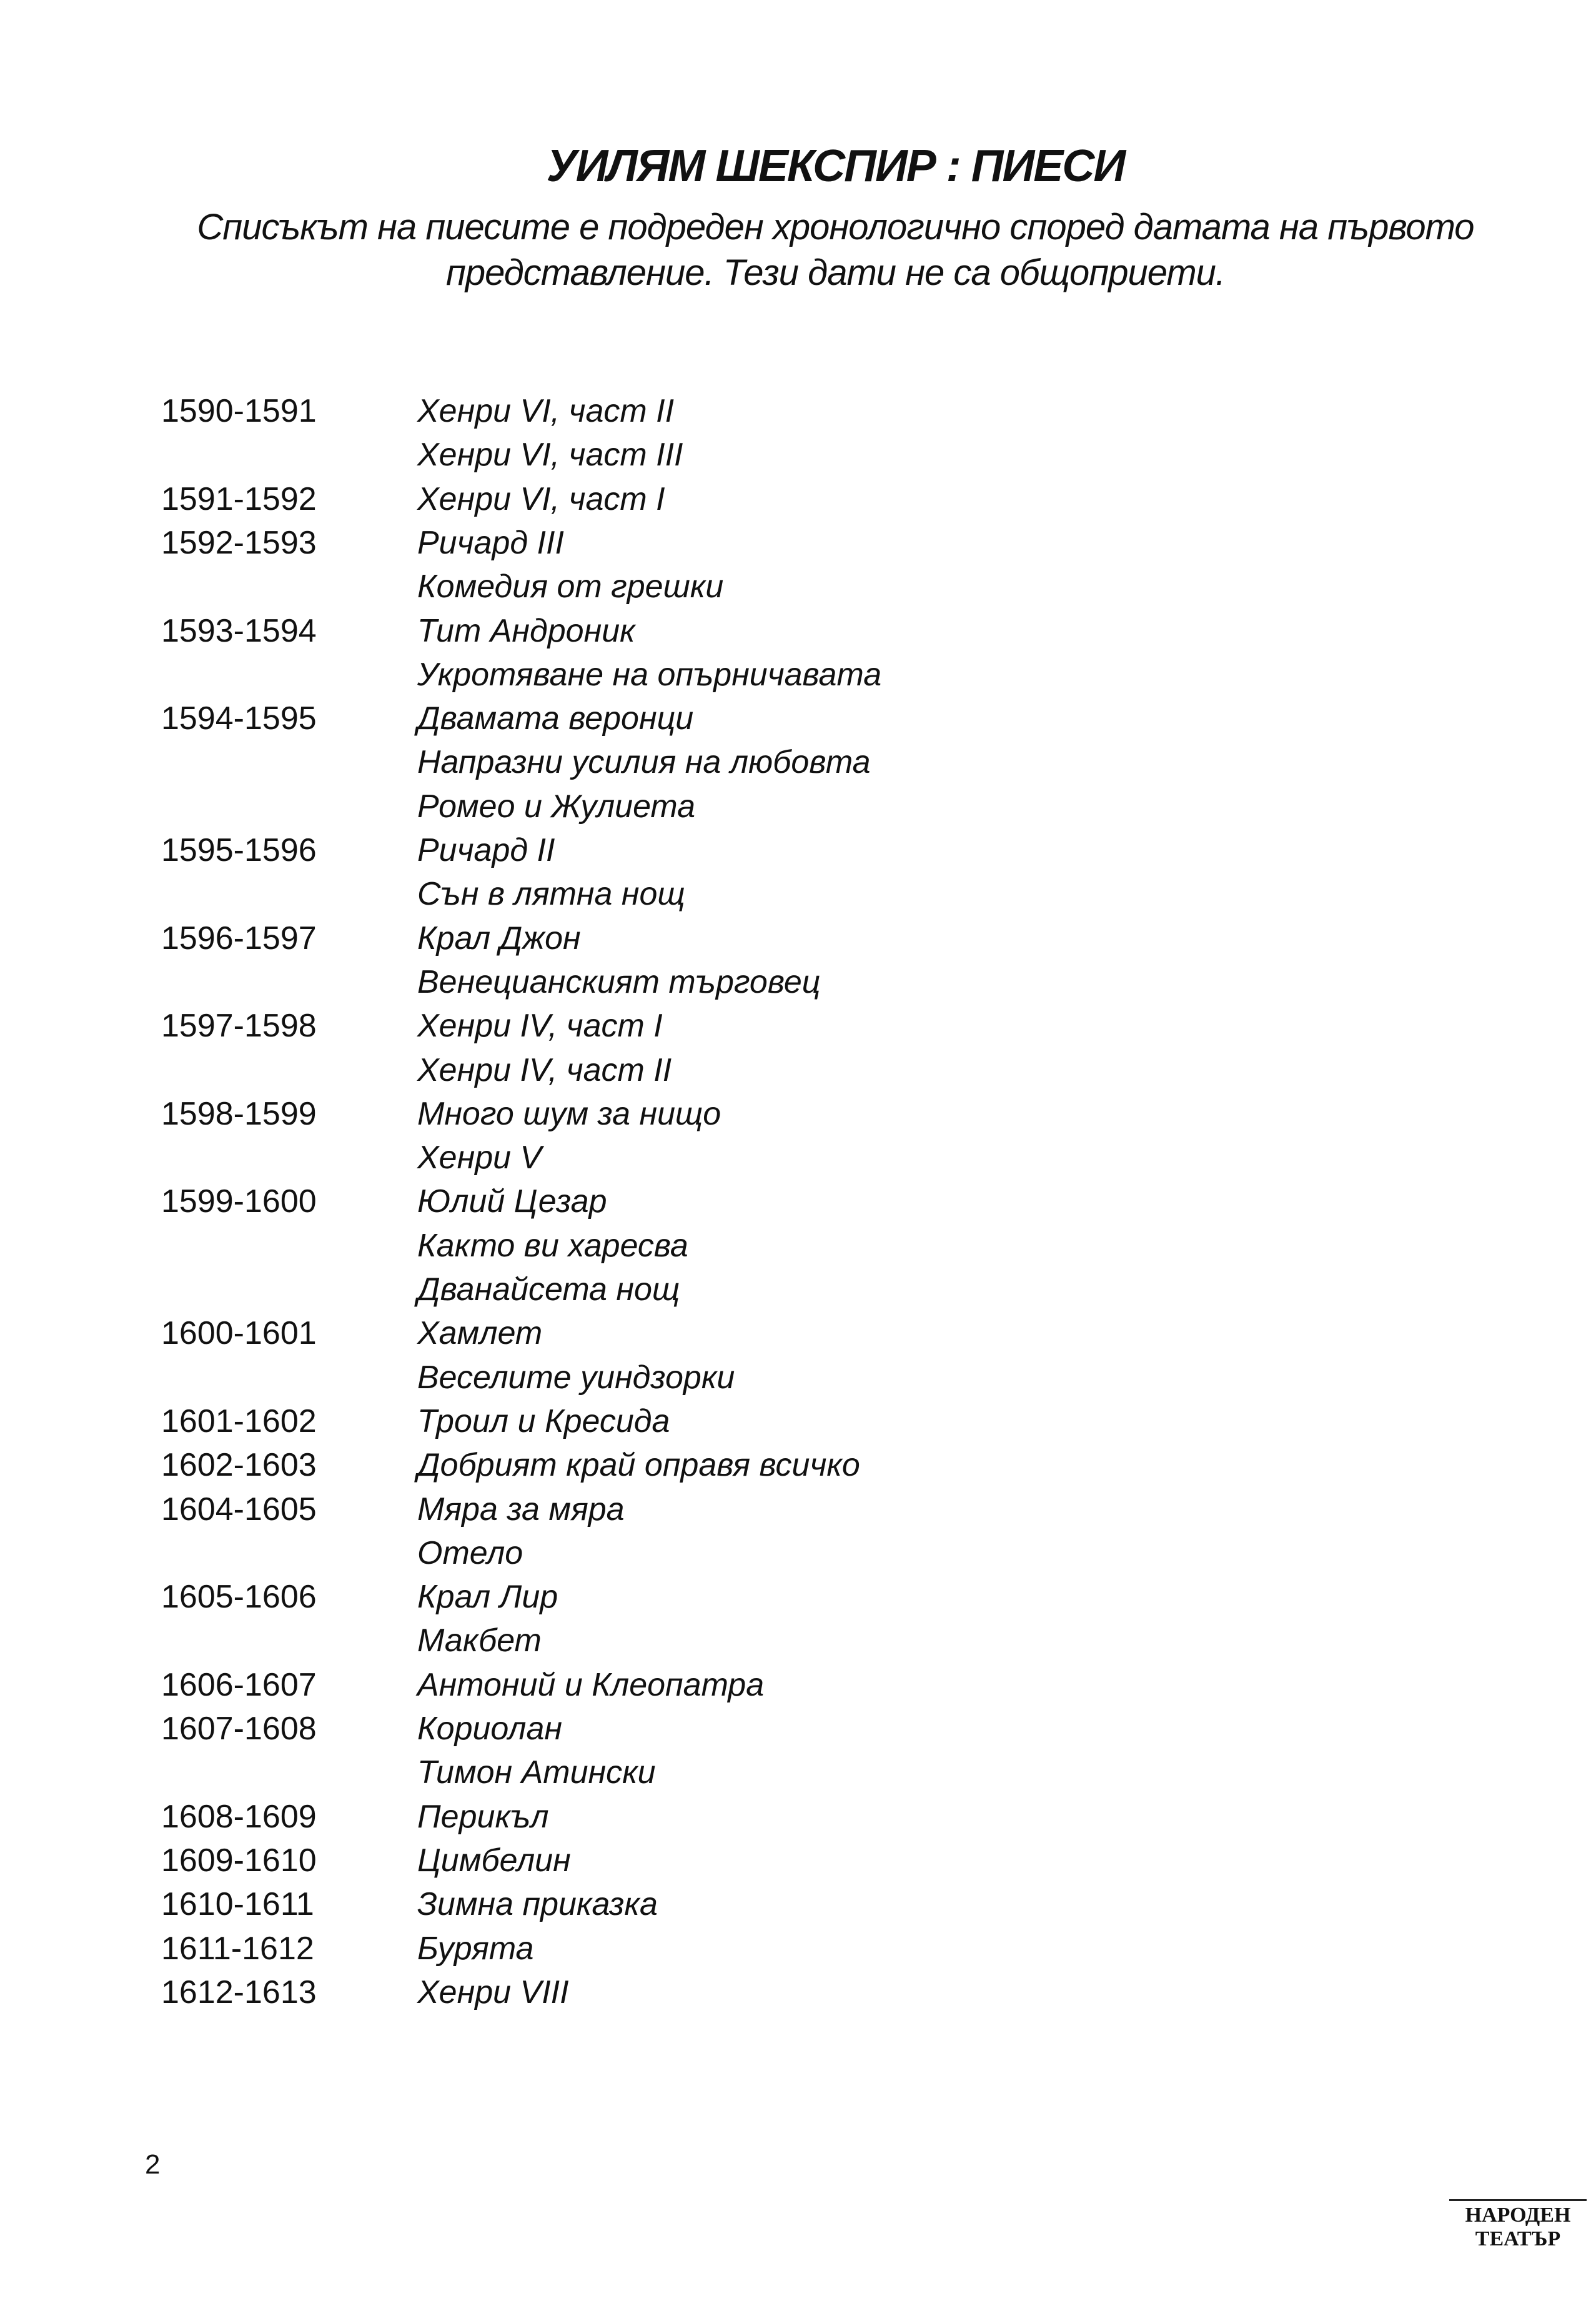 The image size is (1596, 2301). Describe the element at coordinates (499, 938) in the screenshot. I see `play-title: Крал Джон` at that location.